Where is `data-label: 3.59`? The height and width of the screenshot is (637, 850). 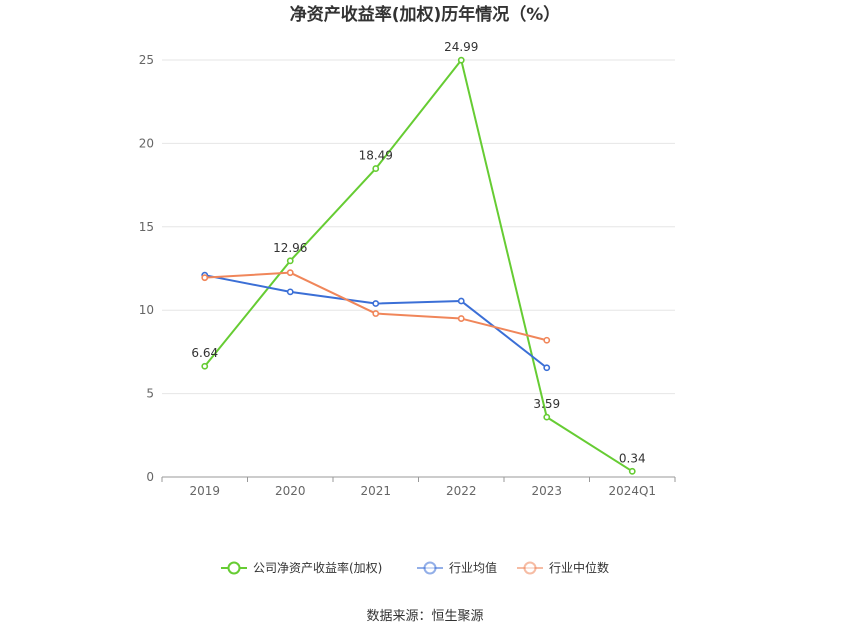 data-label: 3.59 is located at coordinates (546, 404).